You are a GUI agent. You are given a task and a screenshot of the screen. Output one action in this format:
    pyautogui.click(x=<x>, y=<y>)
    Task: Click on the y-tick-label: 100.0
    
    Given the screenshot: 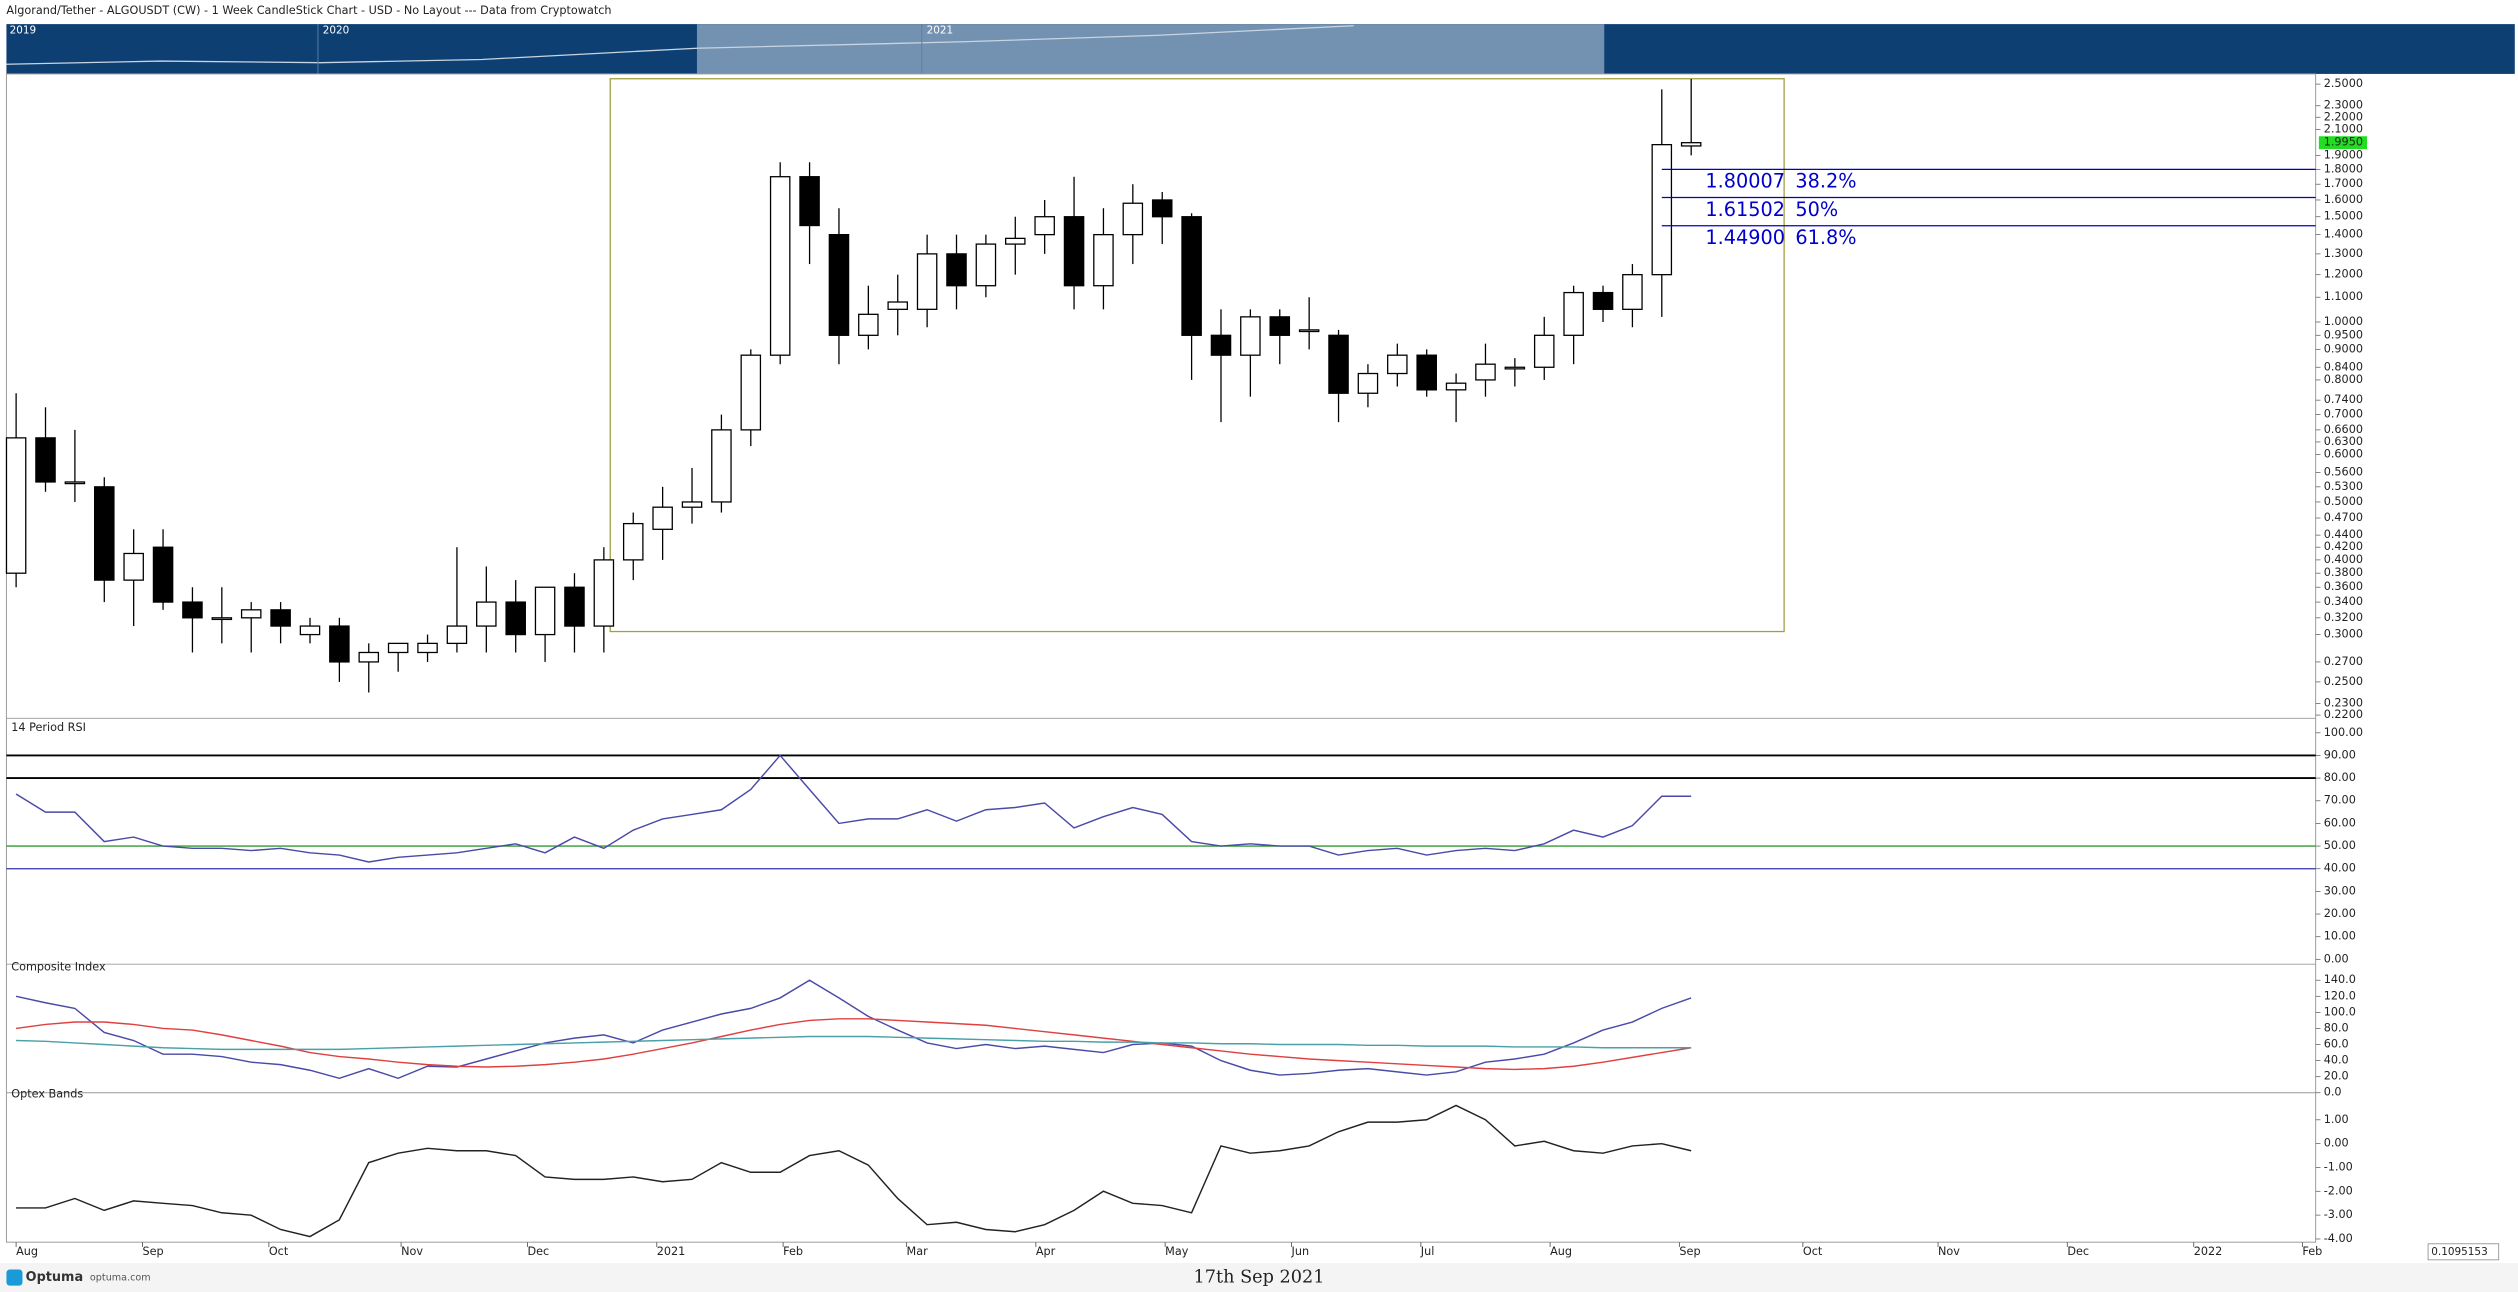 What is the action you would take?
    pyautogui.click(x=2340, y=1011)
    